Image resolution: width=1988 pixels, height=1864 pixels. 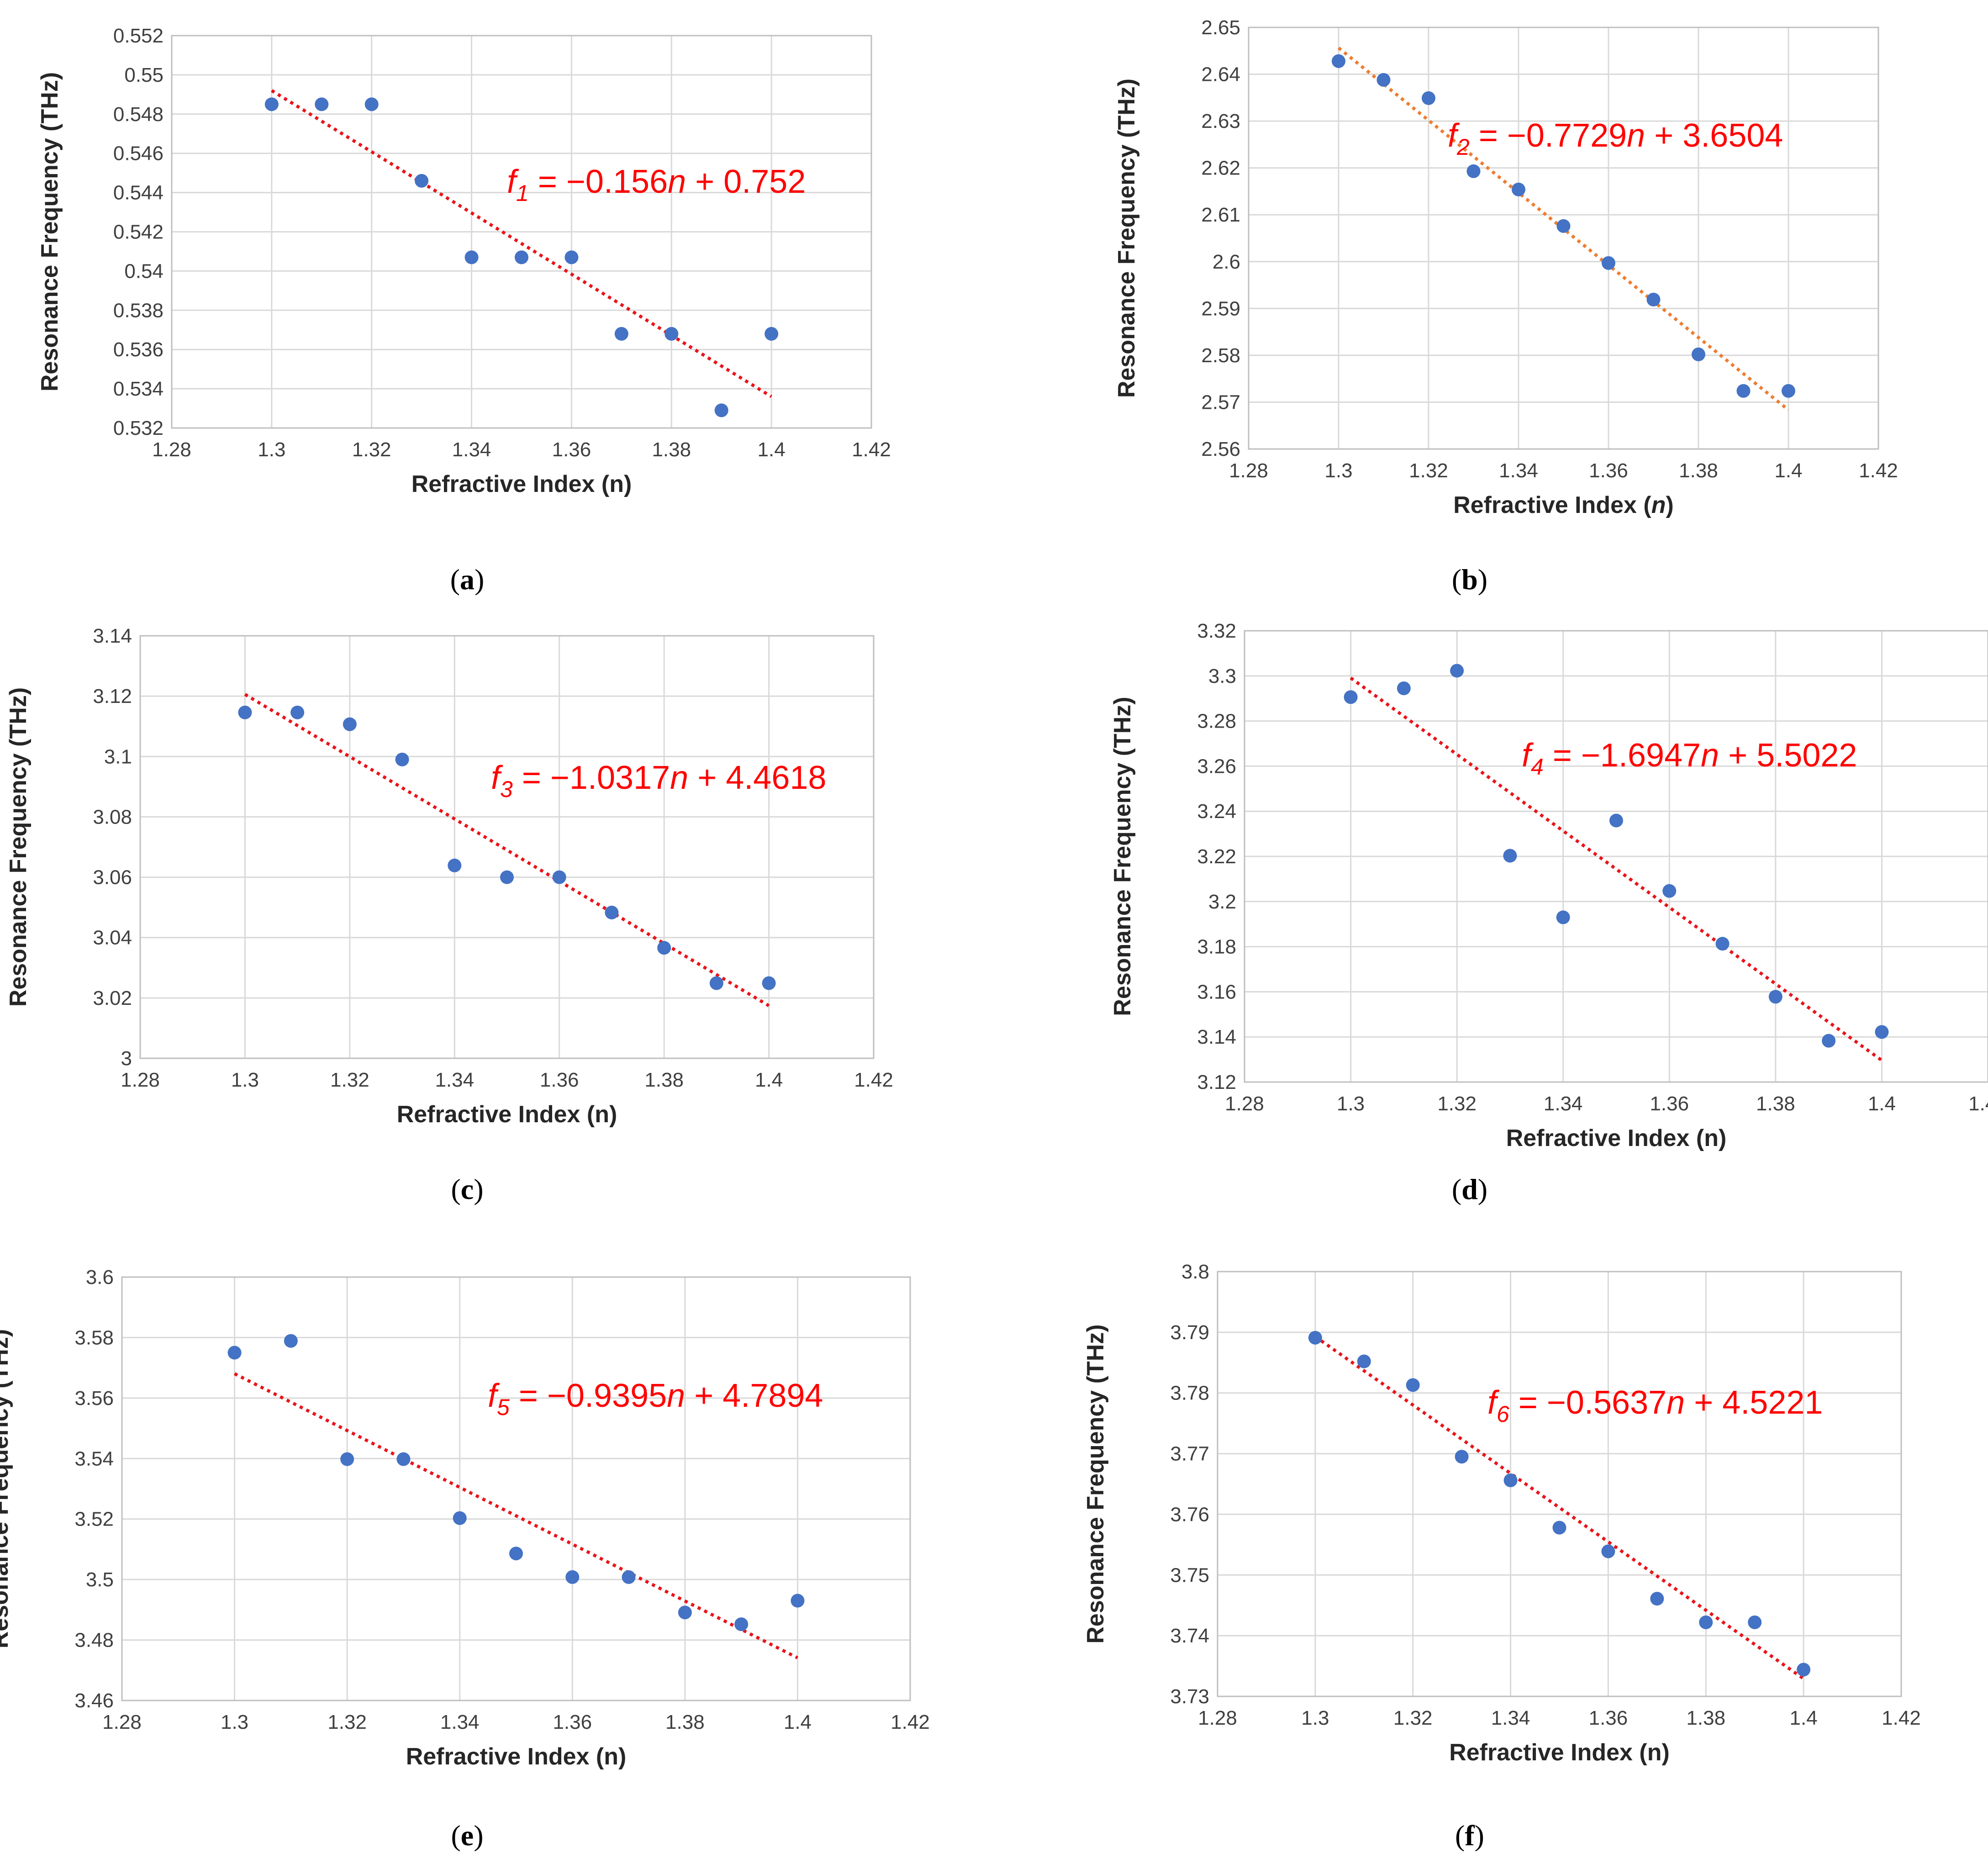 What do you see at coordinates (479, 579) in the screenshot?
I see `panel-label-close: )` at bounding box center [479, 579].